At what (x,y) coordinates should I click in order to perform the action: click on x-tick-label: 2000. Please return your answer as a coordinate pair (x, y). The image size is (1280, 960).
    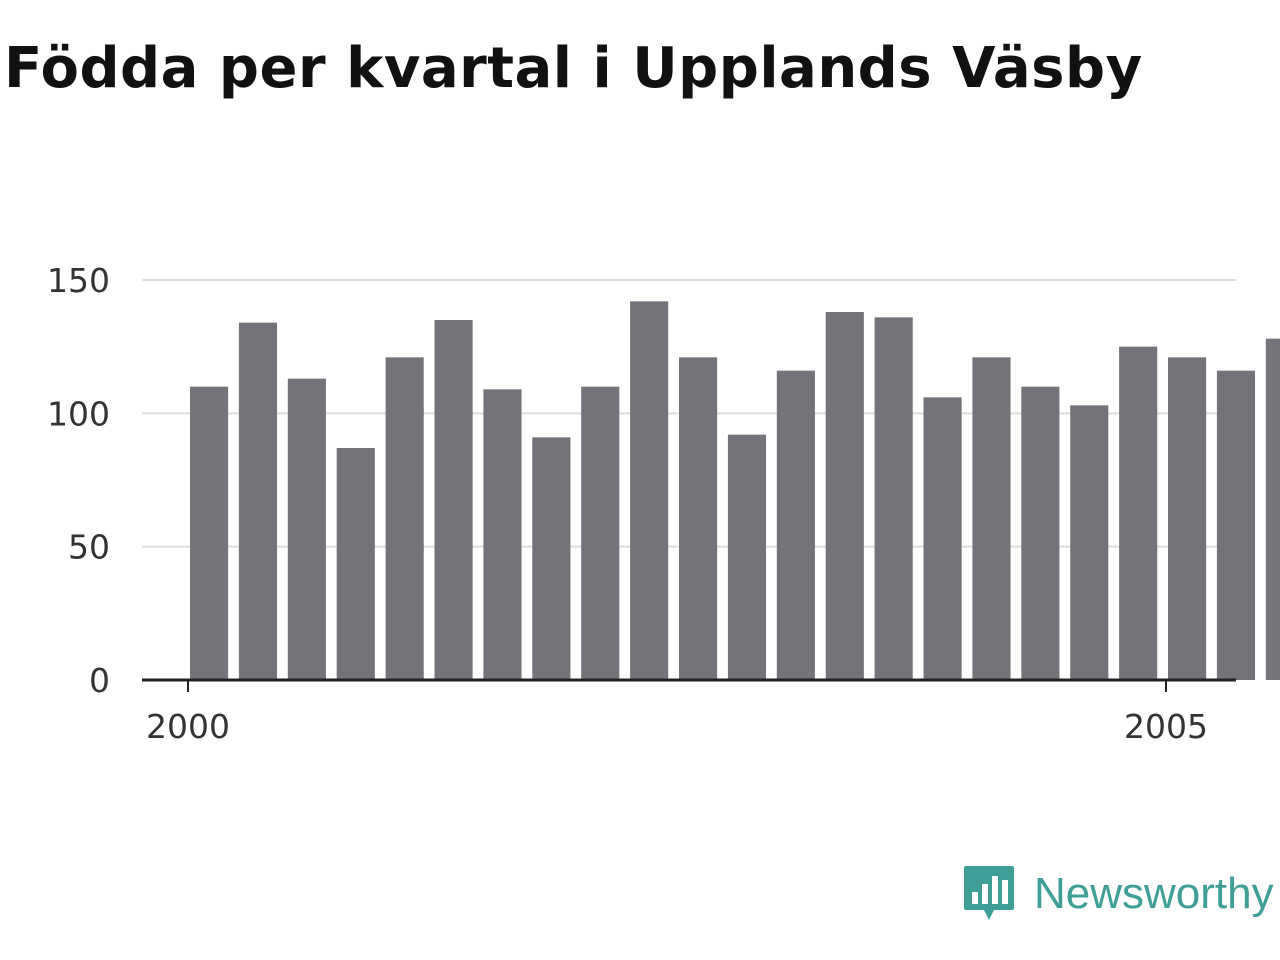
    Looking at the image, I should click on (188, 726).